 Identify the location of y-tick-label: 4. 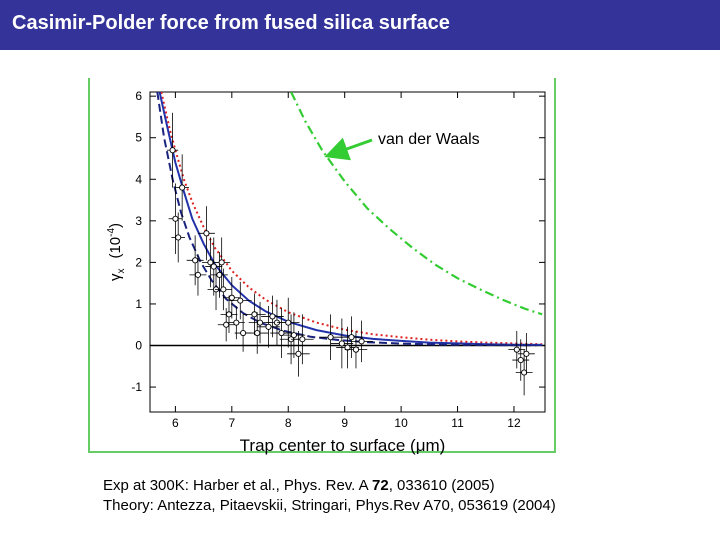
(138, 179).